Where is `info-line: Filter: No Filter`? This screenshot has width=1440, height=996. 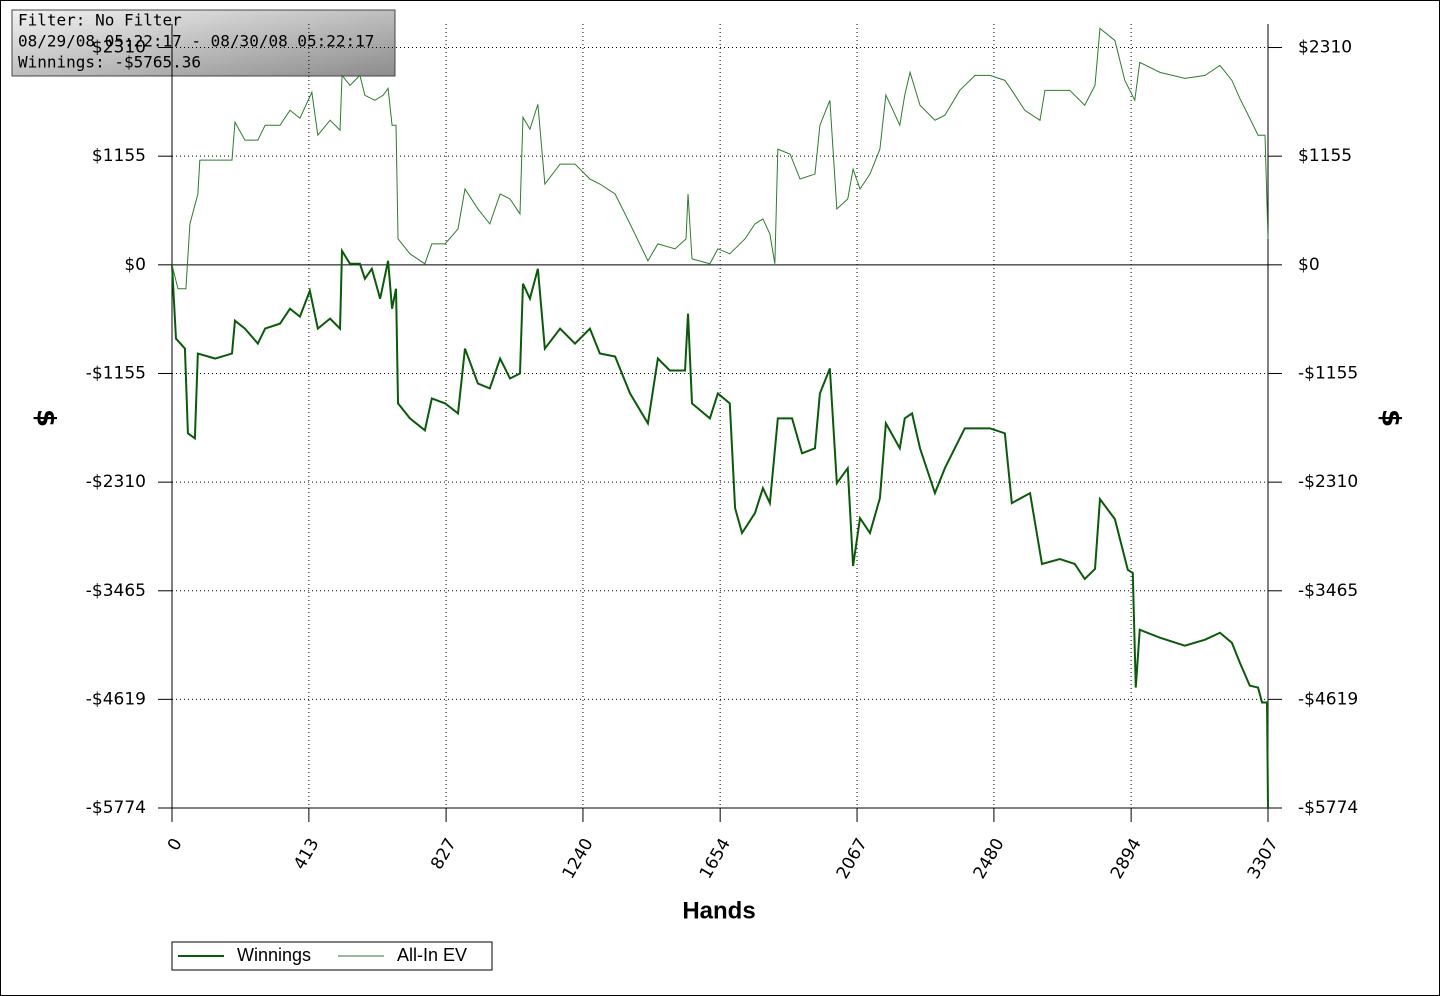
info-line: Filter: No Filter is located at coordinates (100, 20).